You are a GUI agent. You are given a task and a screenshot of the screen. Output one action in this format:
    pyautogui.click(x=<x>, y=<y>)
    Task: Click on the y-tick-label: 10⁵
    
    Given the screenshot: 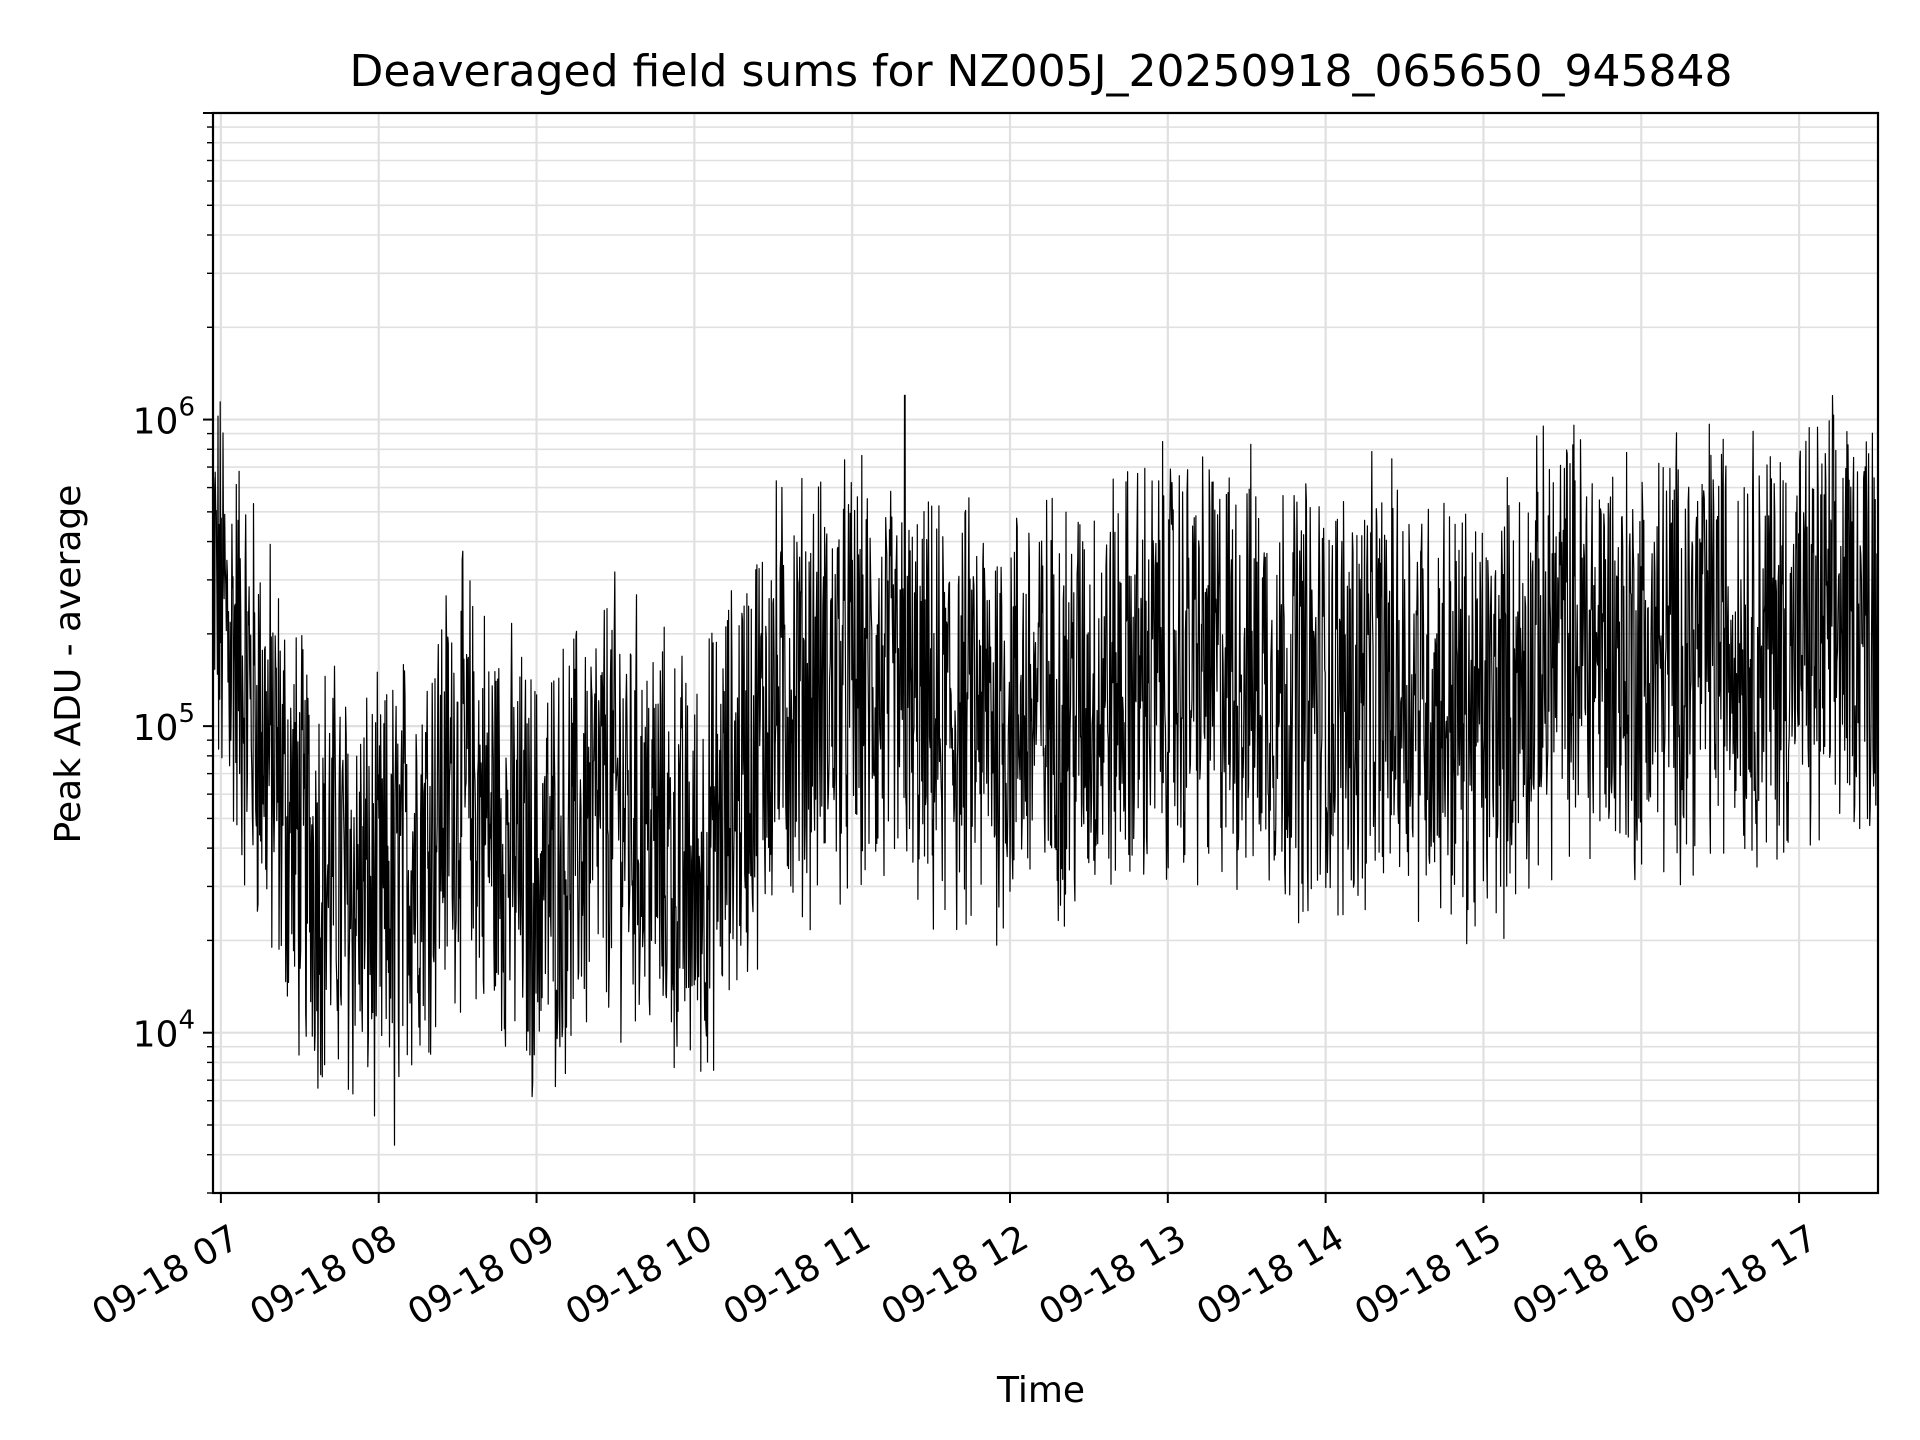 What is the action you would take?
    pyautogui.click(x=164, y=724)
    